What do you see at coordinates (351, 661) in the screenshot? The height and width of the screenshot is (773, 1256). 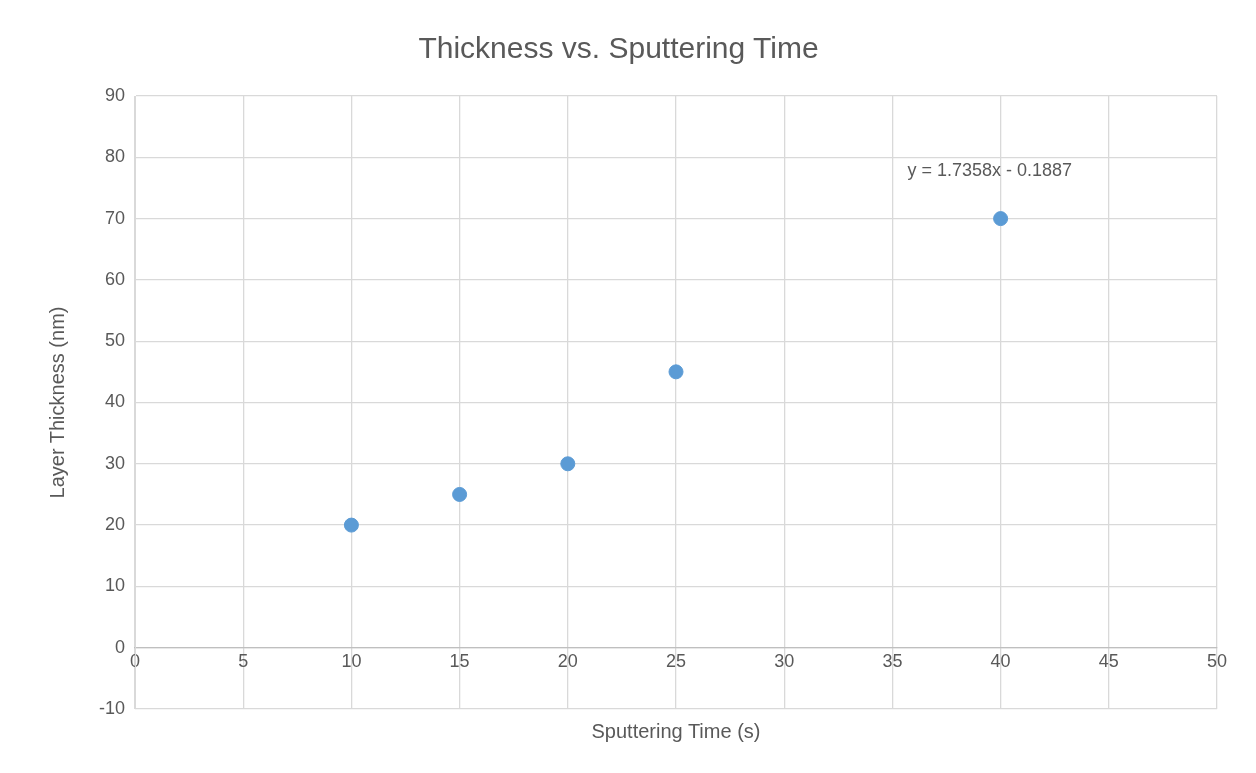 I see `x-tick-label: 10` at bounding box center [351, 661].